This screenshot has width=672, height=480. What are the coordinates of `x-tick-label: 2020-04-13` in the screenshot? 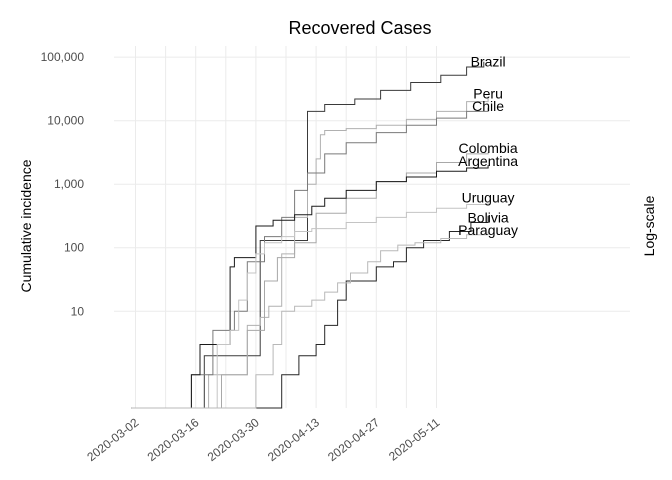 It's located at (293, 439).